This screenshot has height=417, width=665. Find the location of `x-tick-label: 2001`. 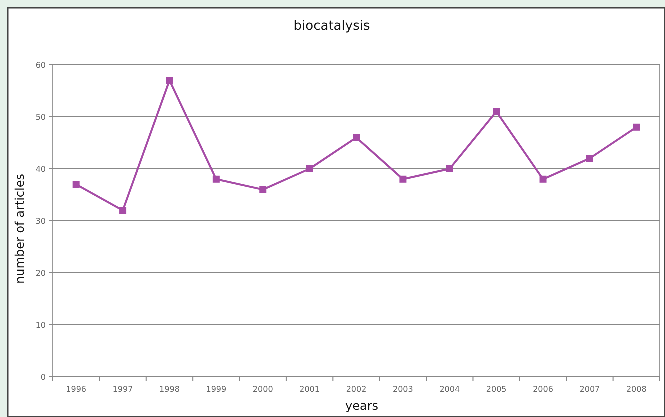

x-tick-label: 2001 is located at coordinates (310, 389).